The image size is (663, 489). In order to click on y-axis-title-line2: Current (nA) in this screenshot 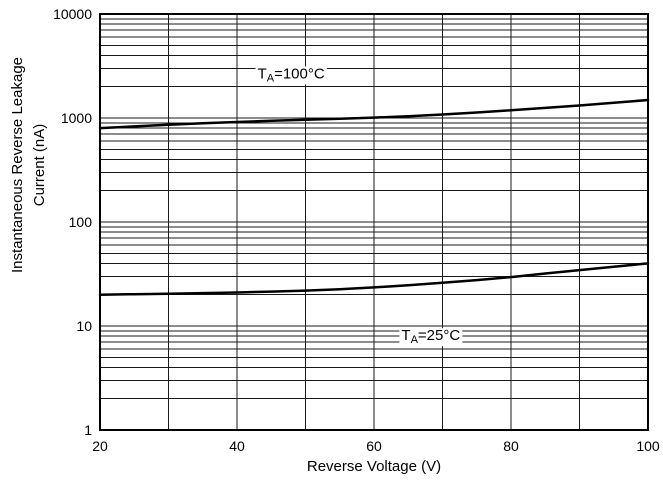, I will do `click(39, 165)`.